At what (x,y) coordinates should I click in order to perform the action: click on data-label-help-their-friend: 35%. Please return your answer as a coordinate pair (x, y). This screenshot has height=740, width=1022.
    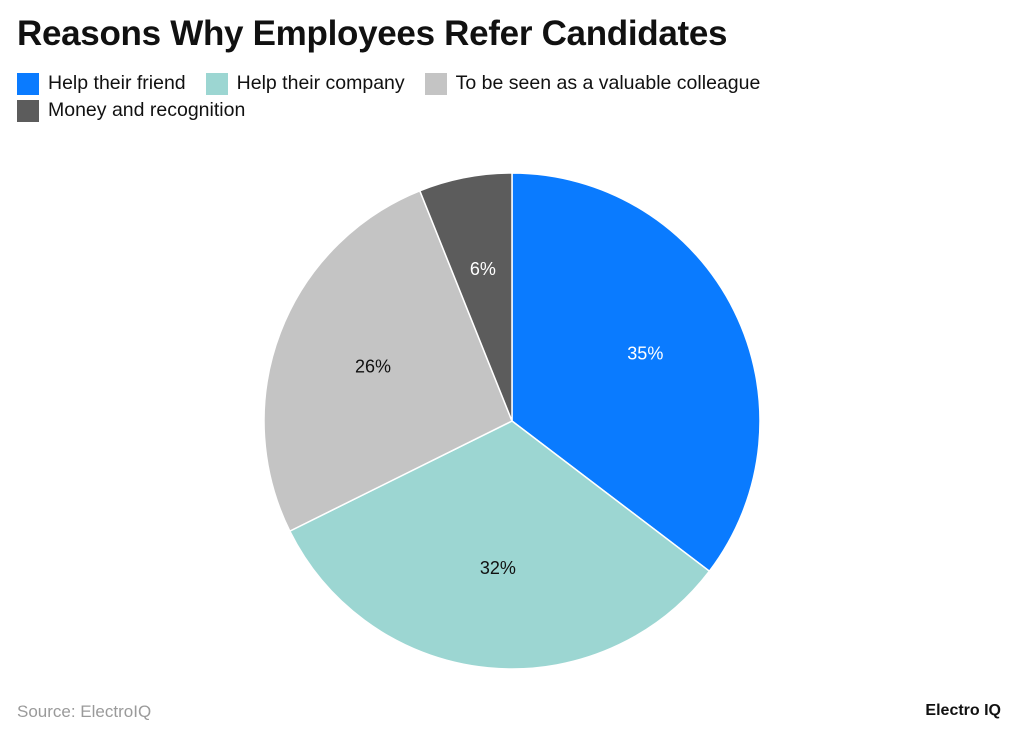
    Looking at the image, I should click on (645, 354).